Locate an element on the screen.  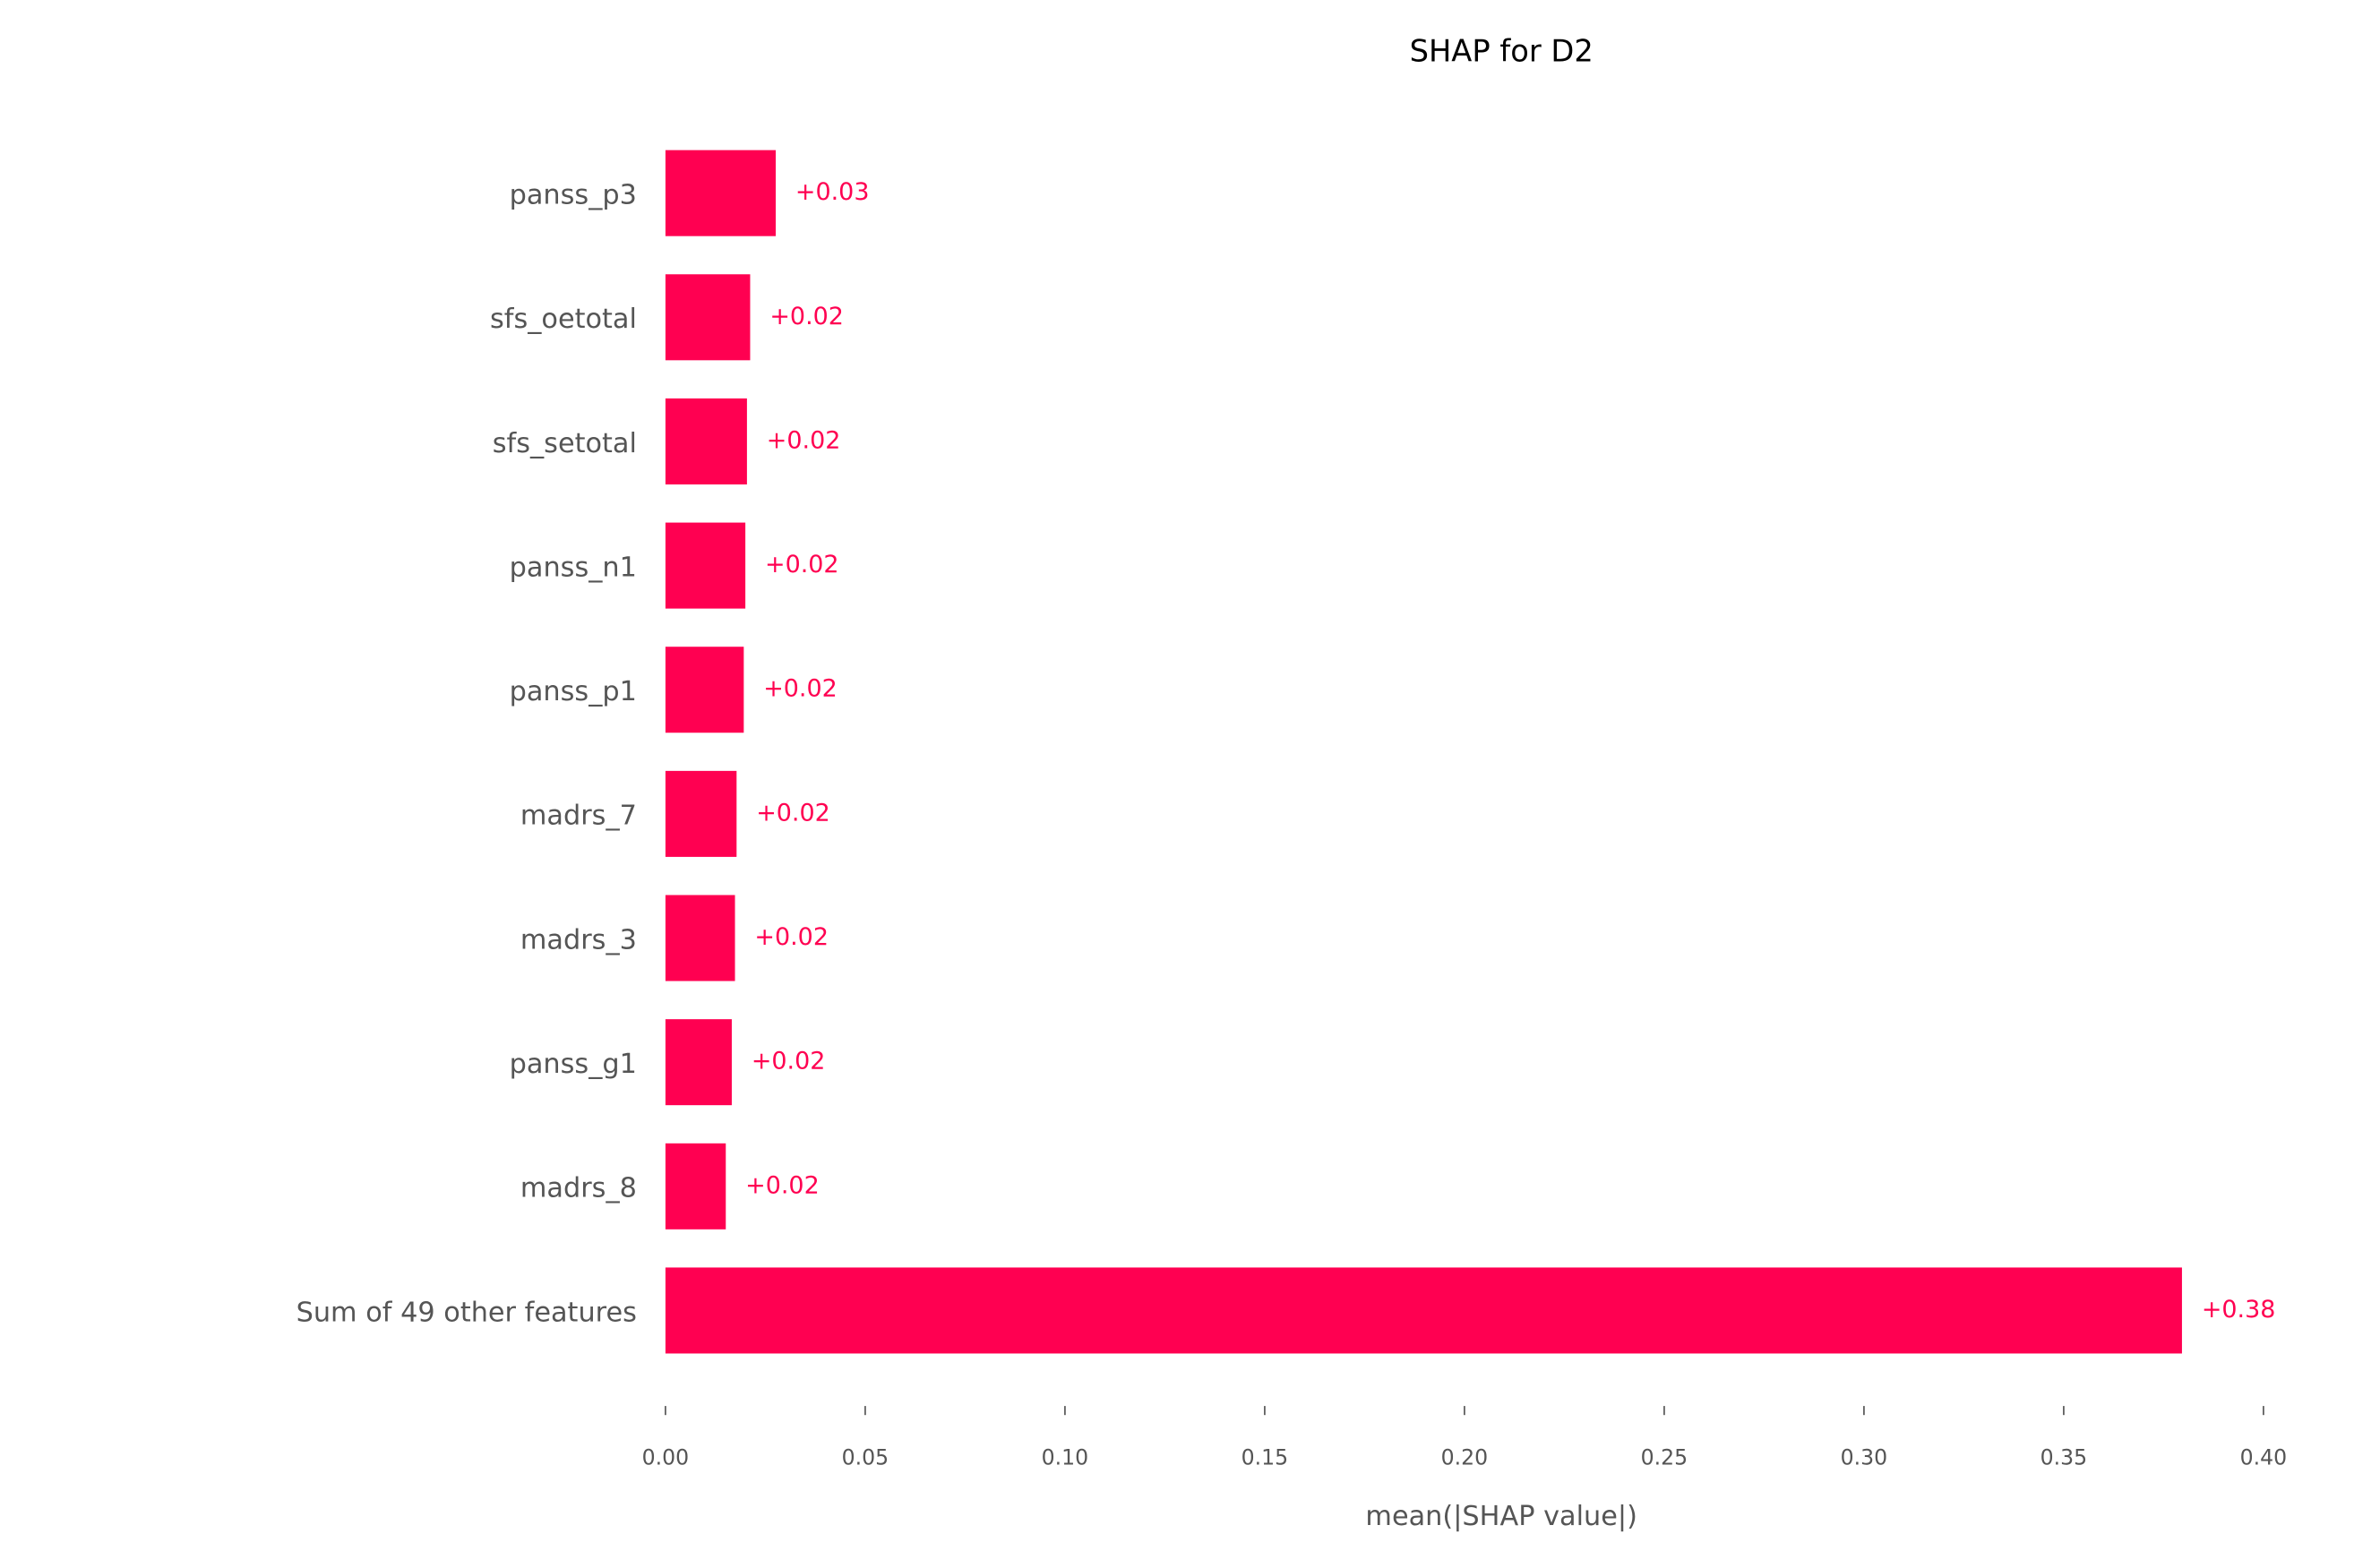
chart-title: SHAP for D2 is located at coordinates (1502, 51).